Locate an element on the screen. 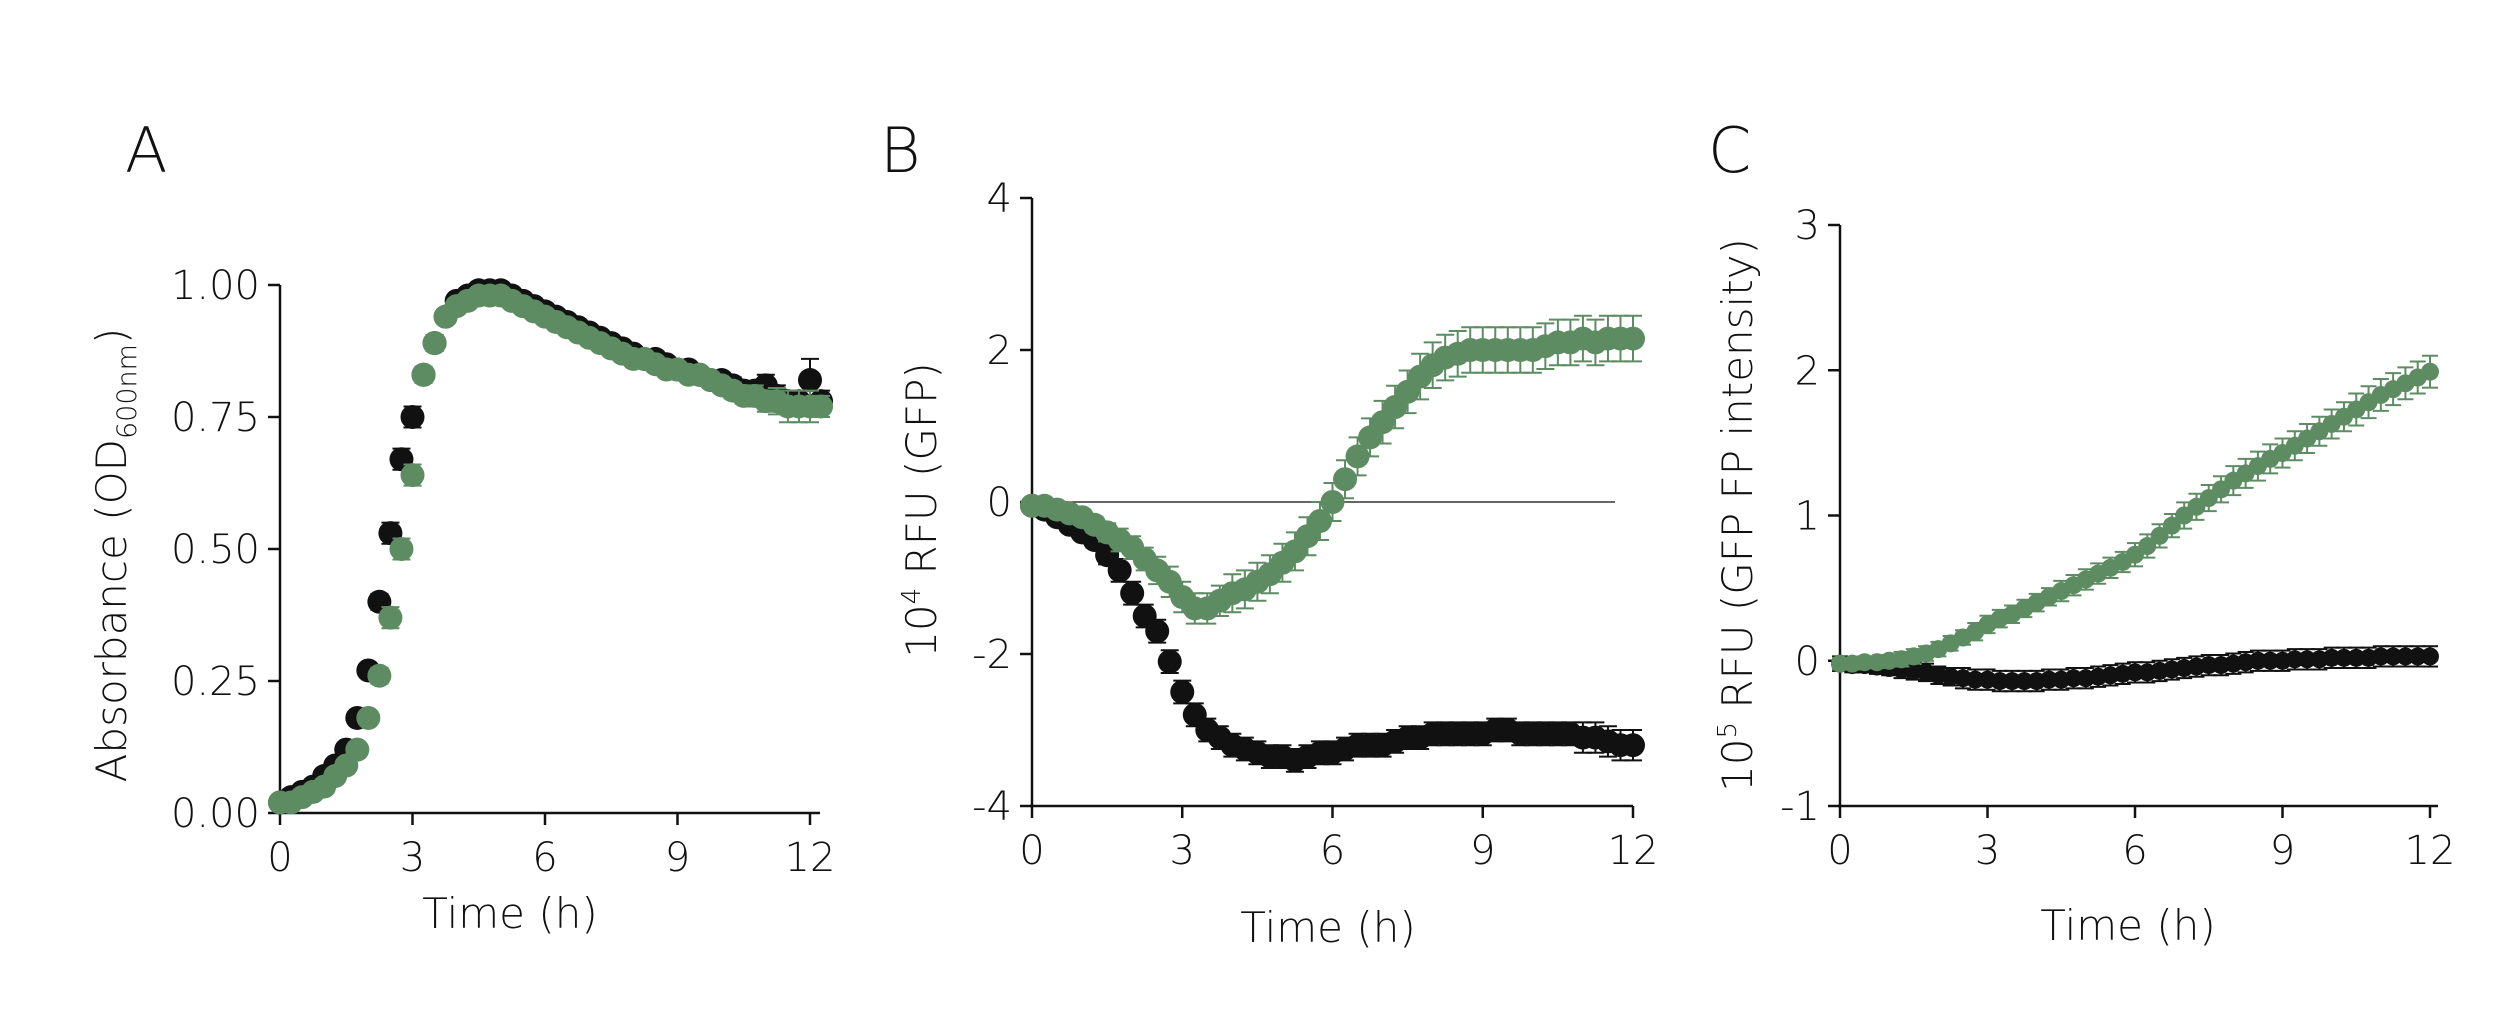  y-tick-label: 0.75 is located at coordinates (215, 418).